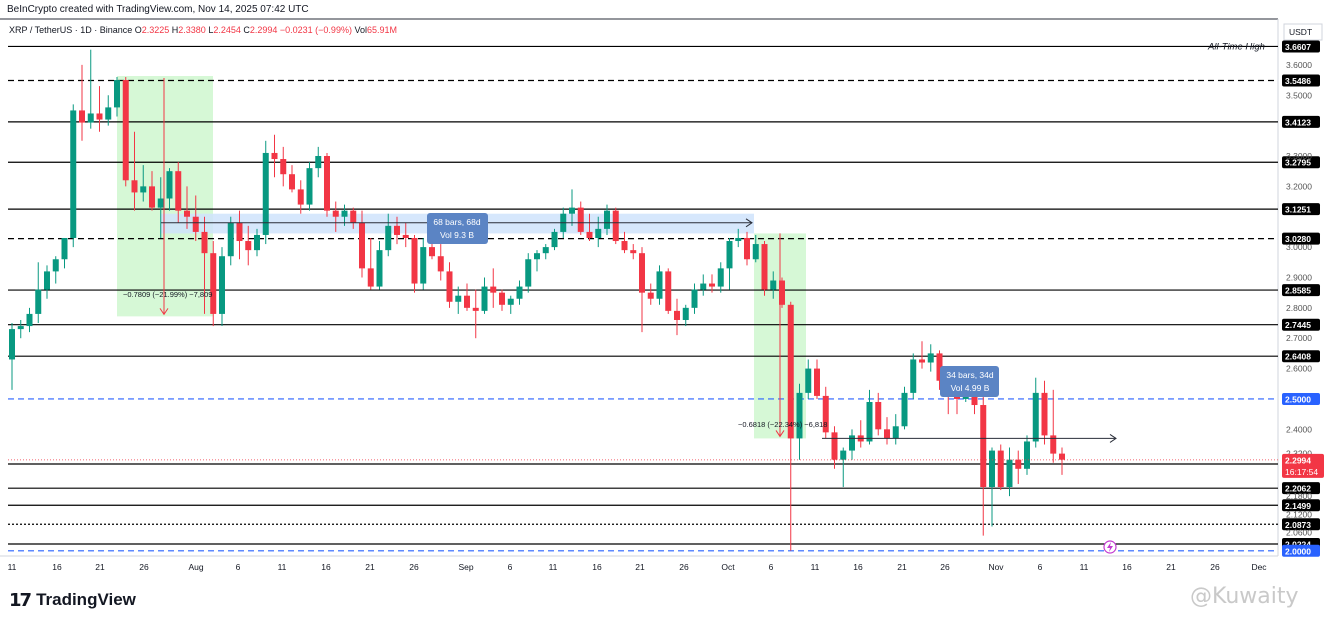 The height and width of the screenshot is (621, 1335). I want to click on y-tick-label: 3.2000, so click(1299, 186).